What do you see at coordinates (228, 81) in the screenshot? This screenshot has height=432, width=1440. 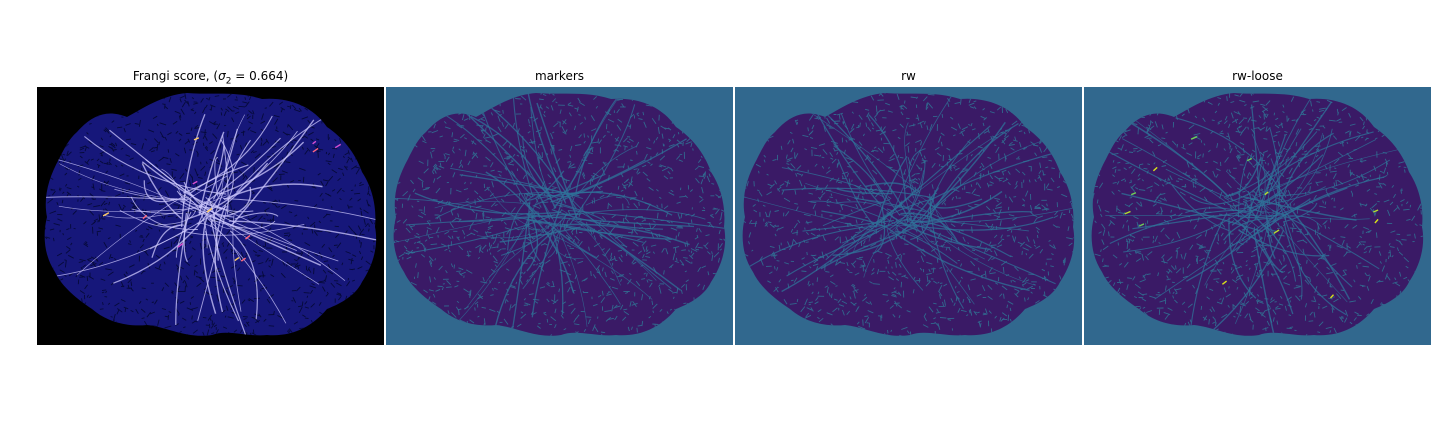 I see `title-sub: 2` at bounding box center [228, 81].